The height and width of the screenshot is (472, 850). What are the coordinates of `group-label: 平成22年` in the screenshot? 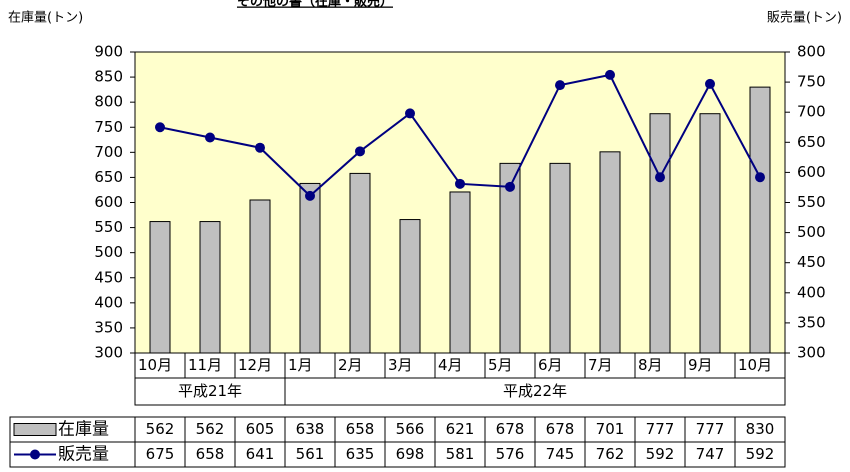 It's located at (535, 391).